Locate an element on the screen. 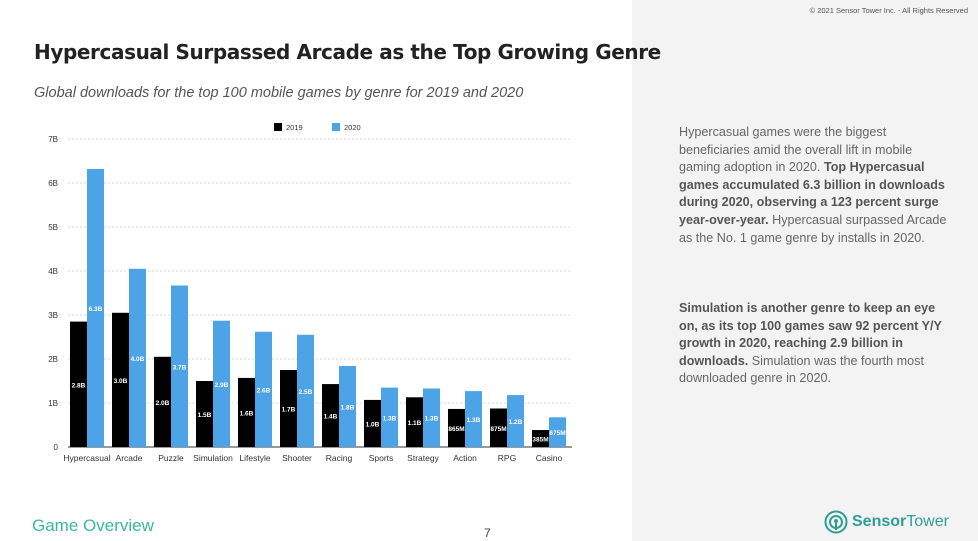  bar-2019-lifestyle is located at coordinates (246, 412).